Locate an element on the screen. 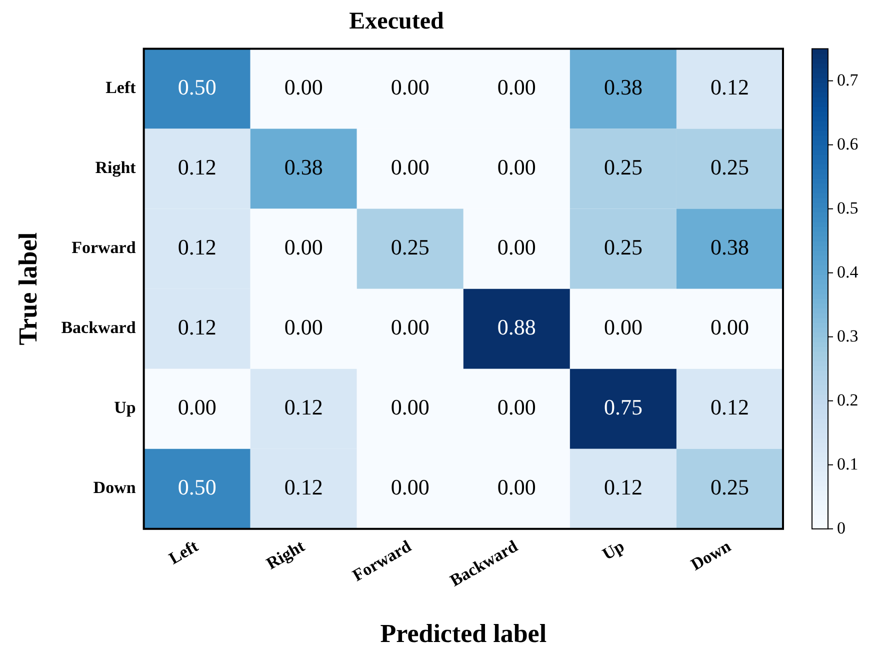  color-bar-label: 0 is located at coordinates (841, 528).